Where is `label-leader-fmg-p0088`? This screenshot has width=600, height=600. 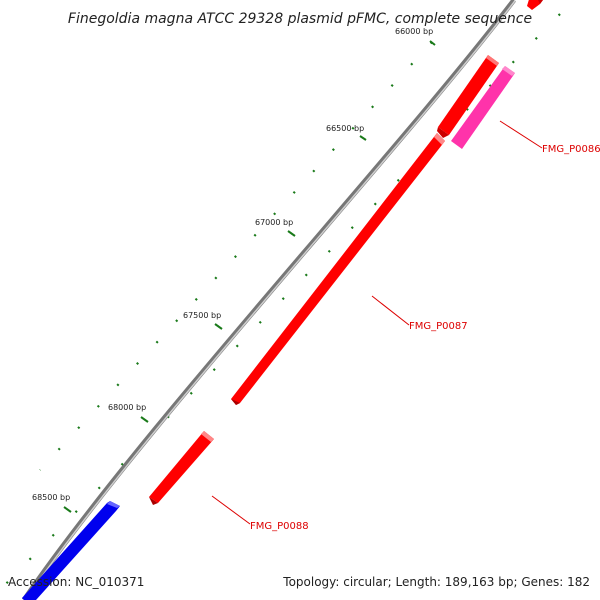
label-leader-fmg-p0088 is located at coordinates (231, 510).